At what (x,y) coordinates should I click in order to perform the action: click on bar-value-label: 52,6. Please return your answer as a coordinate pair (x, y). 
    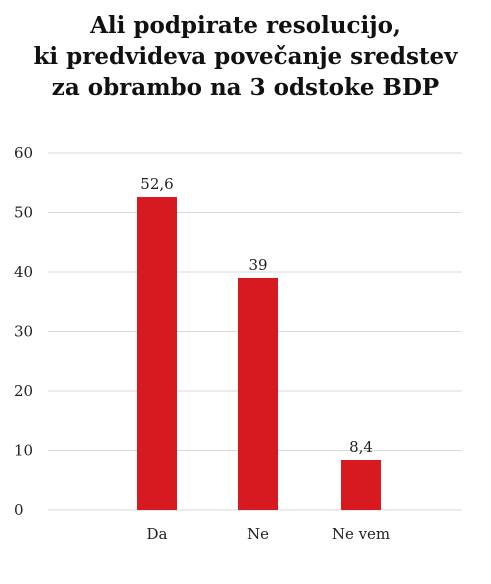
    Looking at the image, I should click on (156, 184).